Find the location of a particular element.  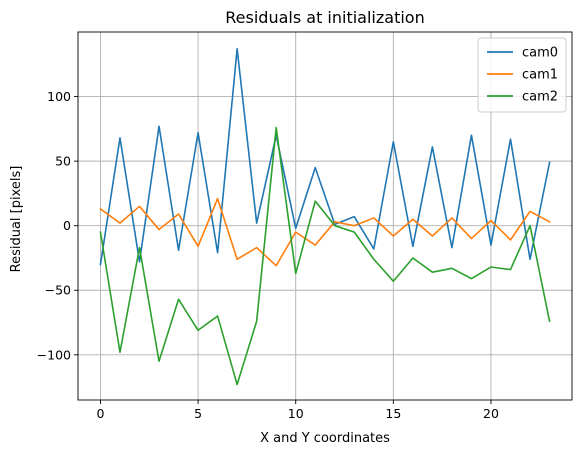

x-tick-label: 15 is located at coordinates (393, 413).